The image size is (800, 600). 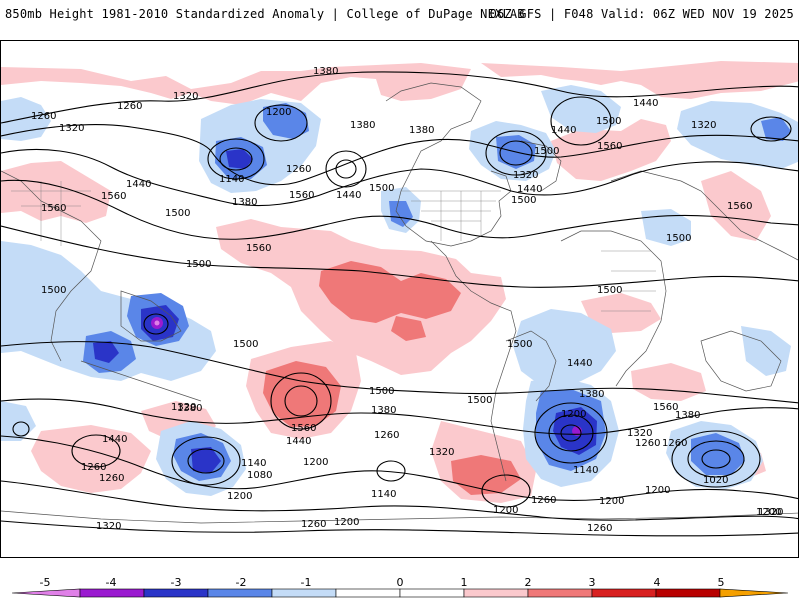 I want to click on strong-positive-anomaly-shading, so click(x=392, y=378).